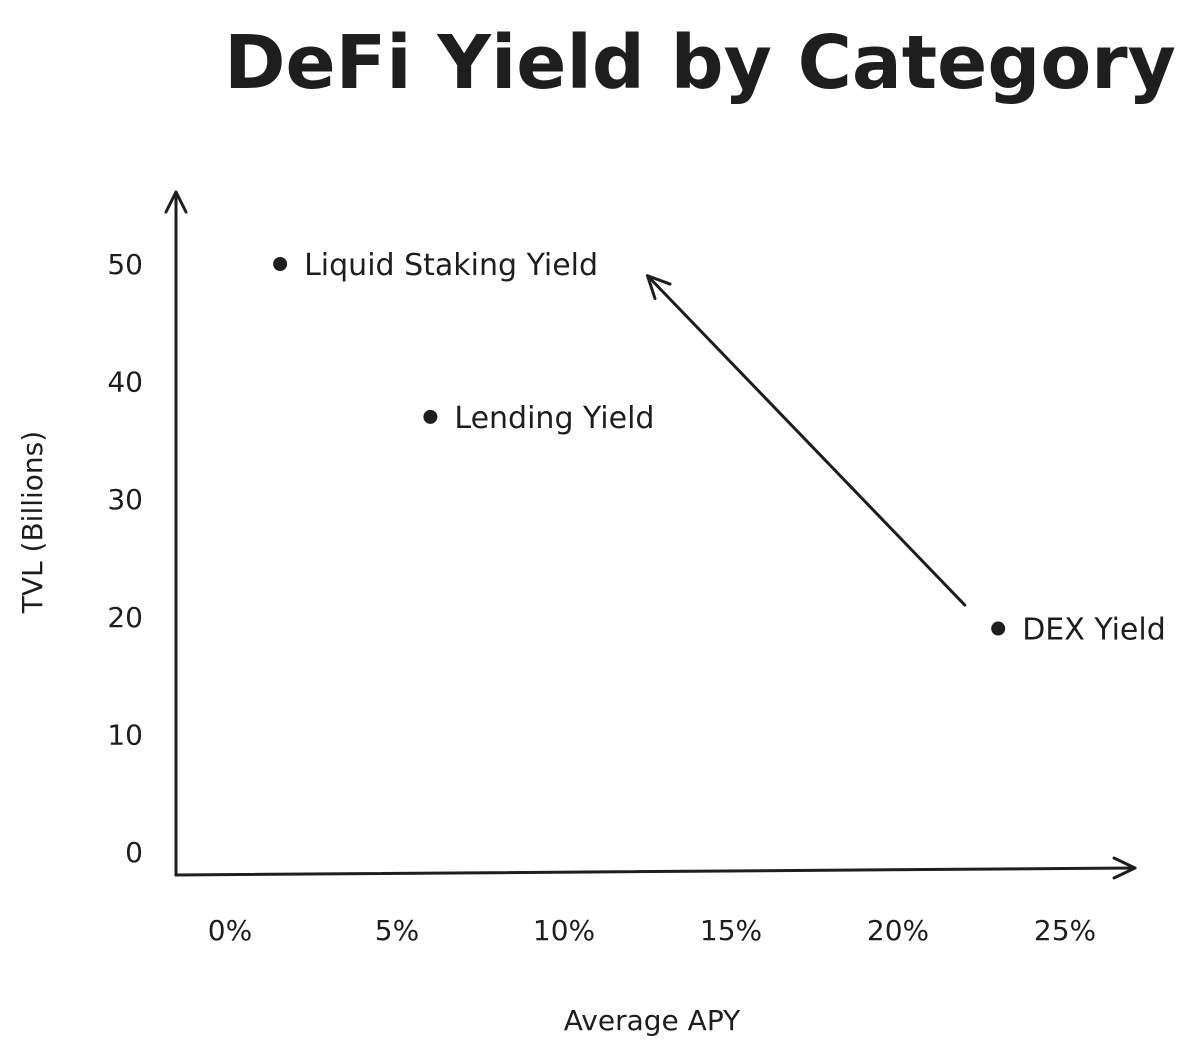  I want to click on y-tick-label: 50, so click(125, 264).